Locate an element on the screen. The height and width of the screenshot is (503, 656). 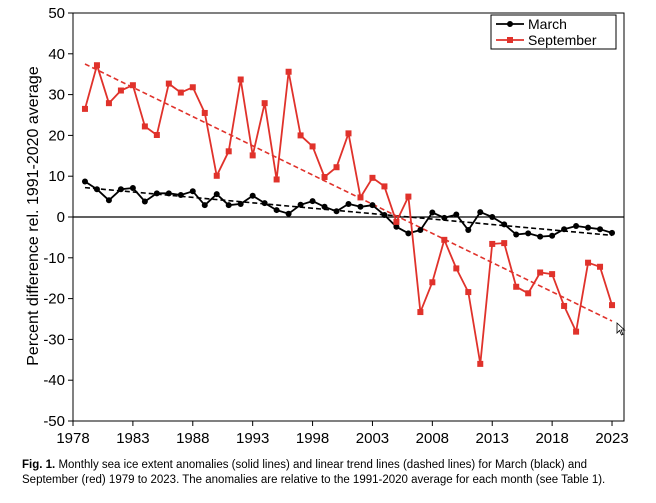
x-tick-label: 1978 is located at coordinates (72, 438).